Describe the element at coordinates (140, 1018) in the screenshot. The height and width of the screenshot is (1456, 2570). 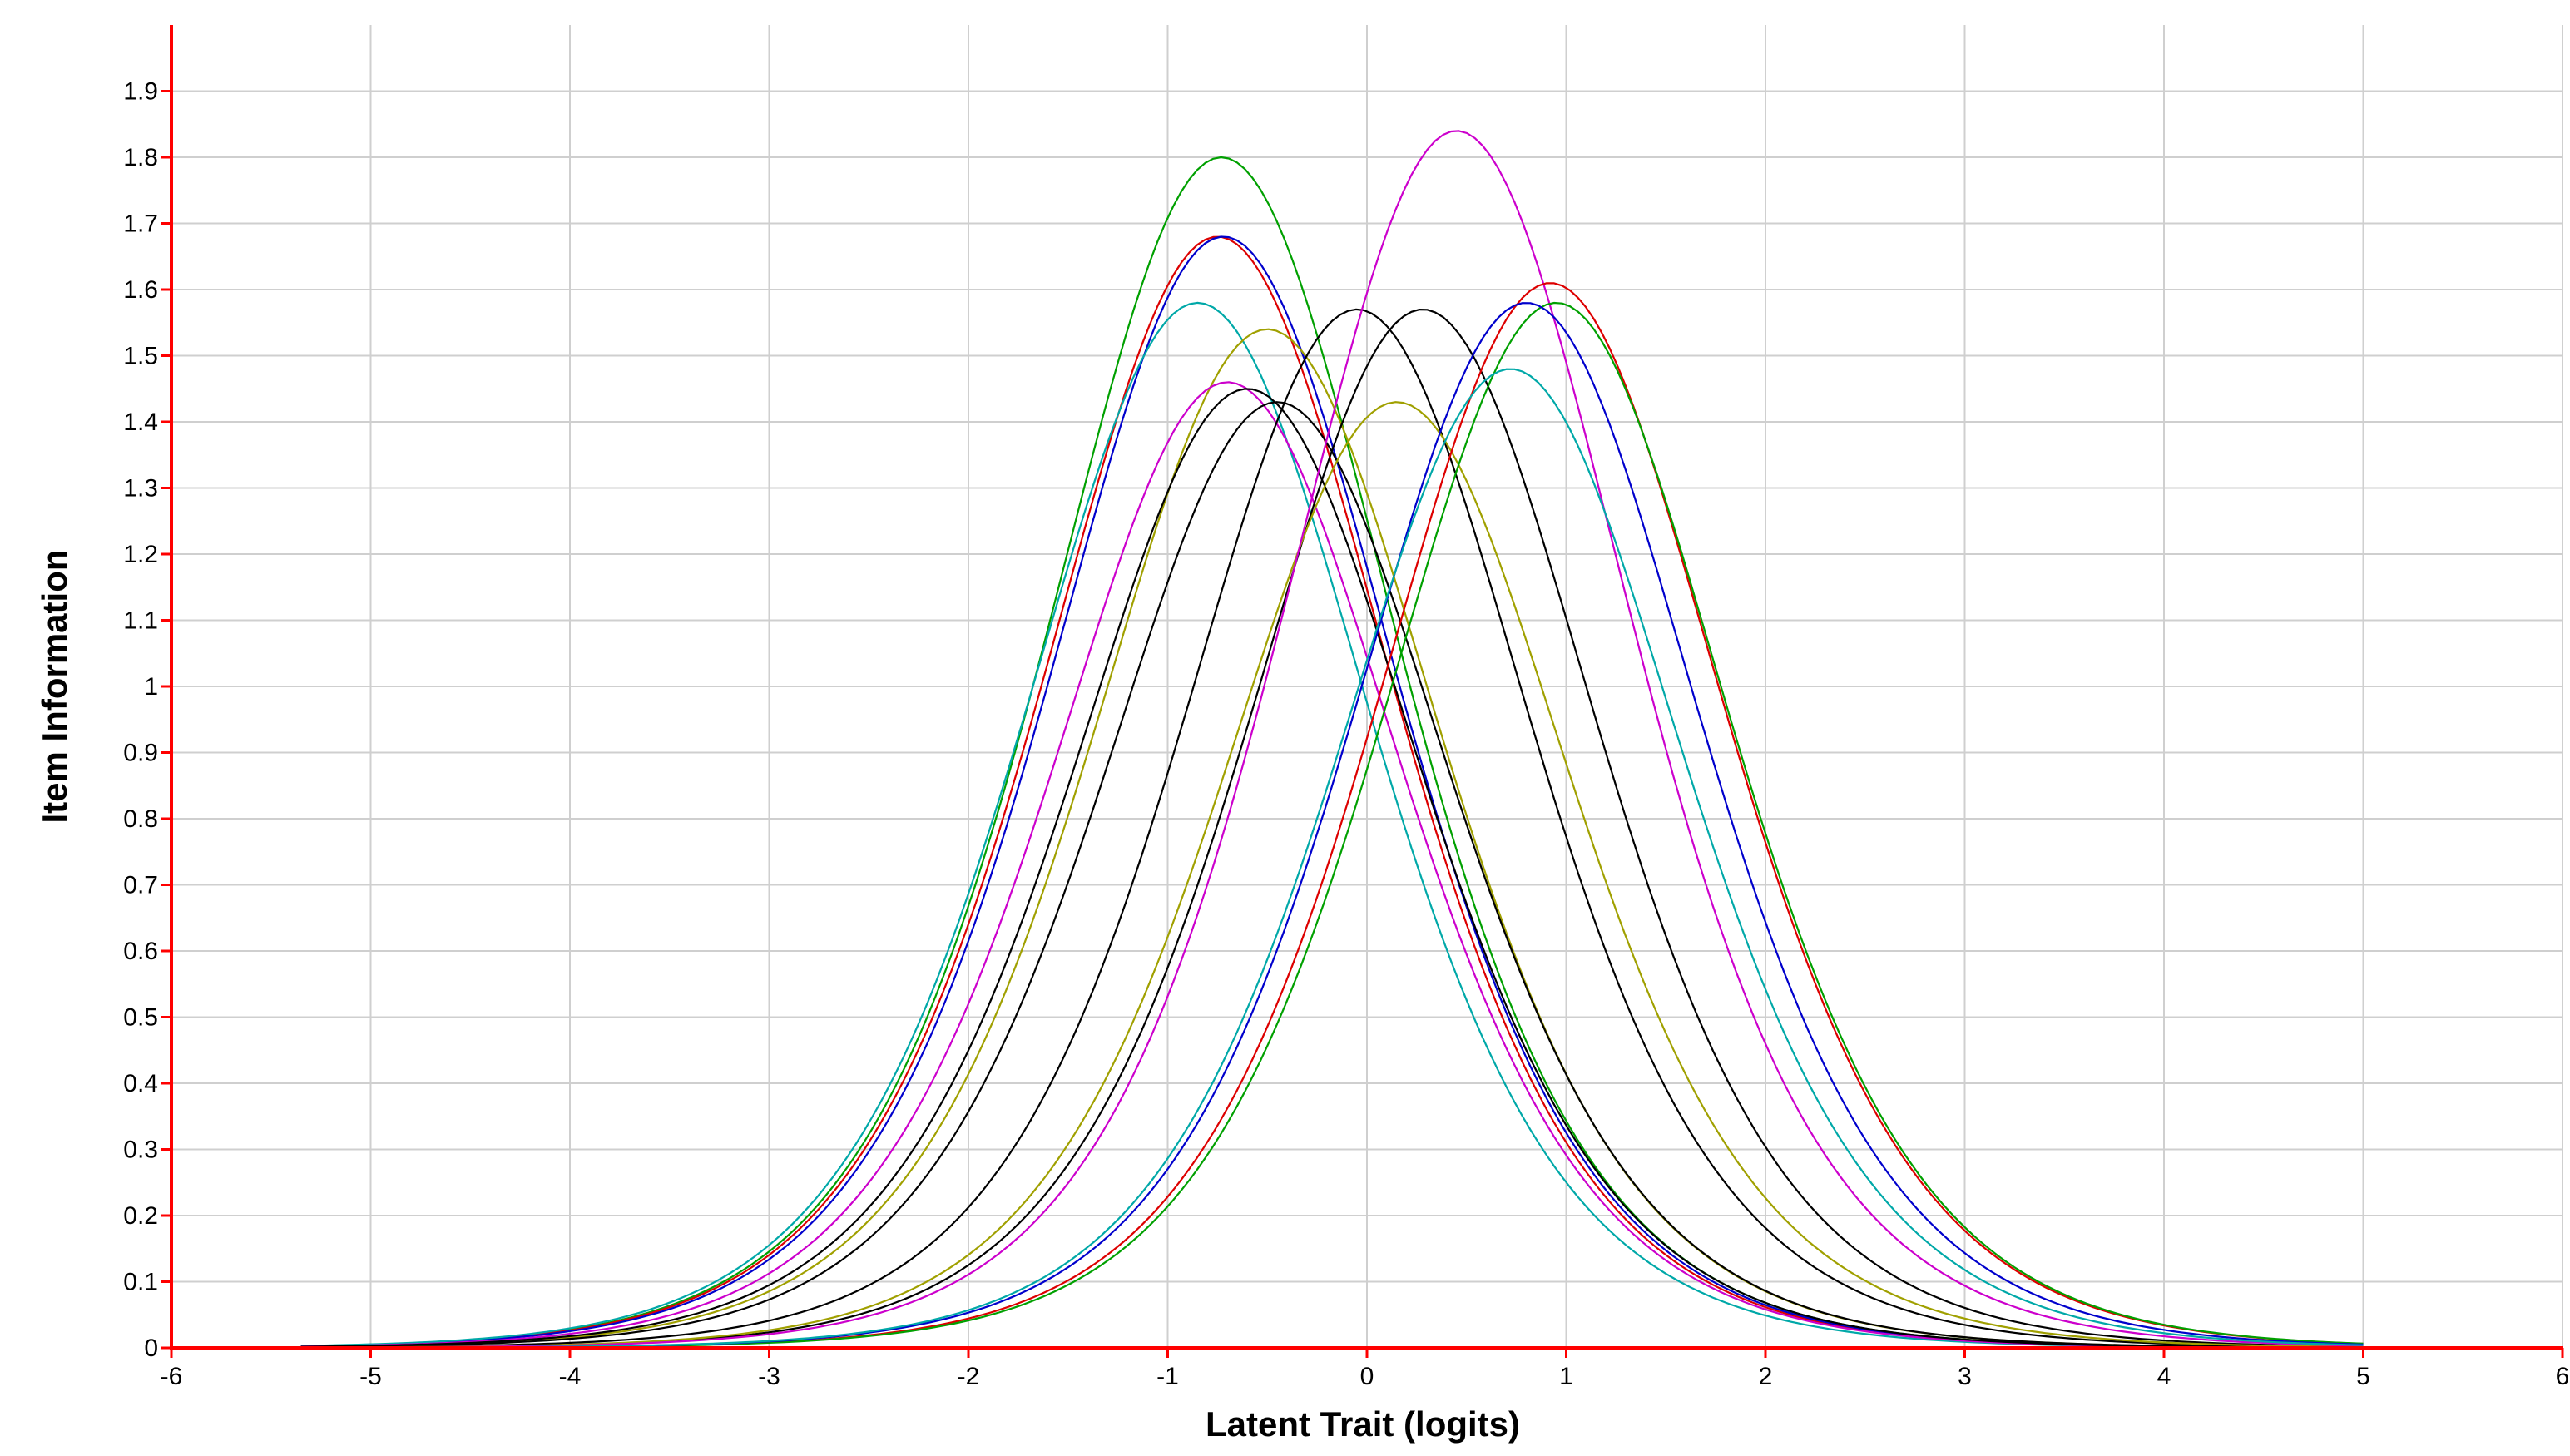
I see `y-tick-label: 0.5` at that location.